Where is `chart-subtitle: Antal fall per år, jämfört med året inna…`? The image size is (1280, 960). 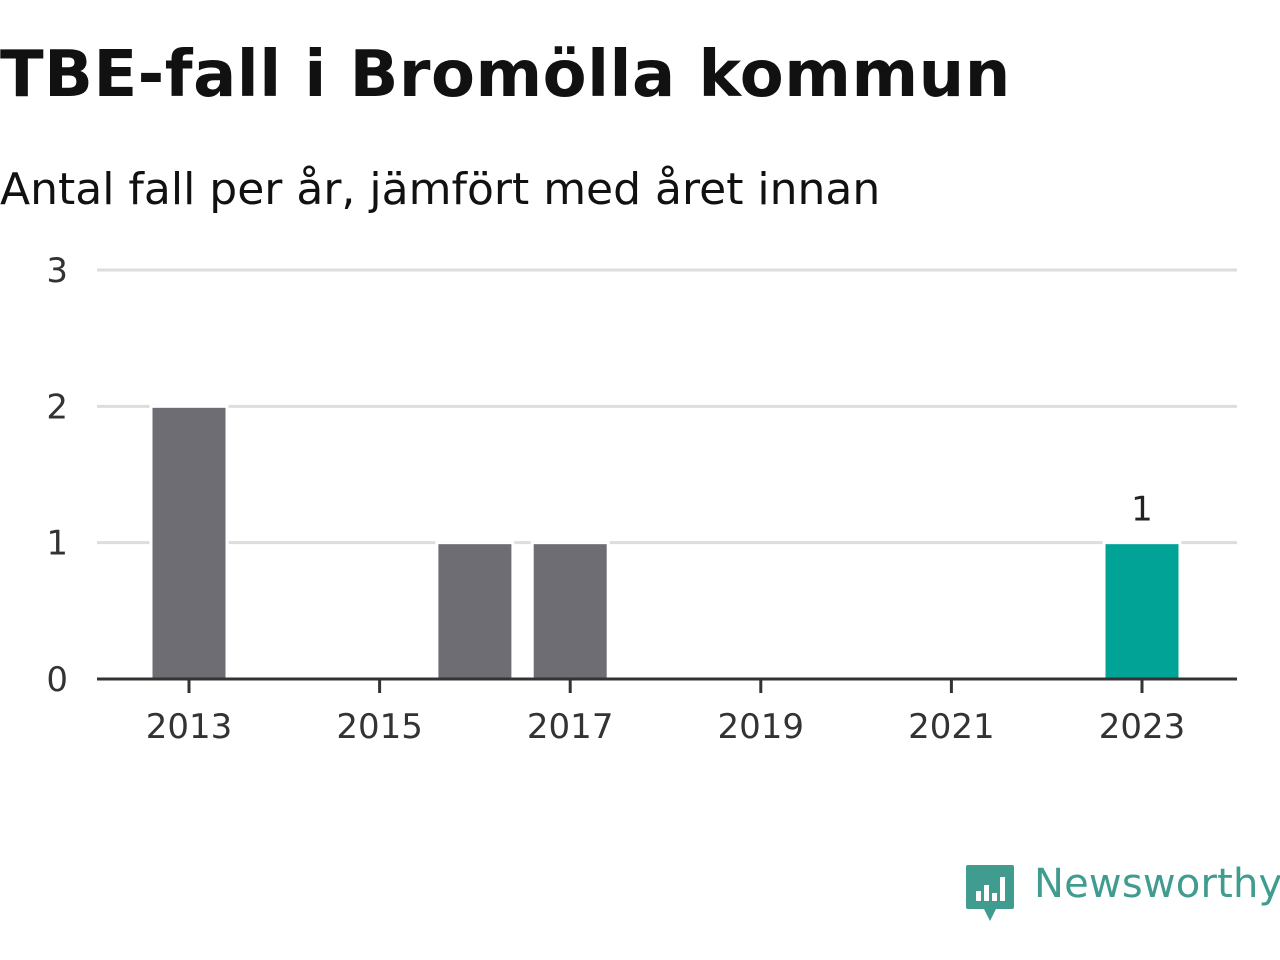
chart-subtitle: Antal fall per år, jämfört med året inna… is located at coordinates (440, 189).